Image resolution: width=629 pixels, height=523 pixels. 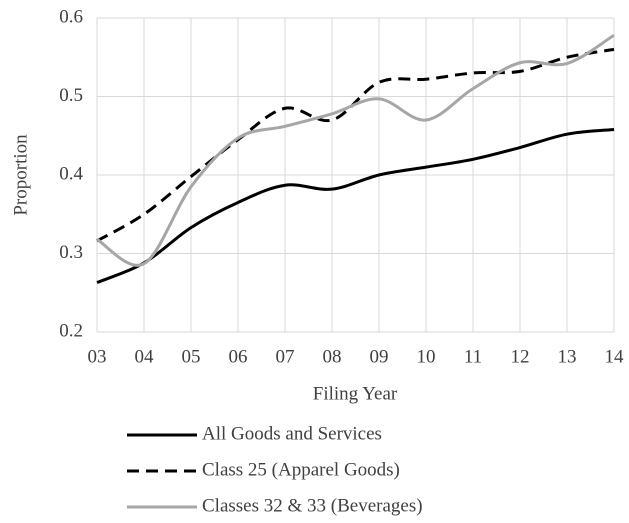 What do you see at coordinates (71, 330) in the screenshot?
I see `y-tick-label: 0.2` at bounding box center [71, 330].